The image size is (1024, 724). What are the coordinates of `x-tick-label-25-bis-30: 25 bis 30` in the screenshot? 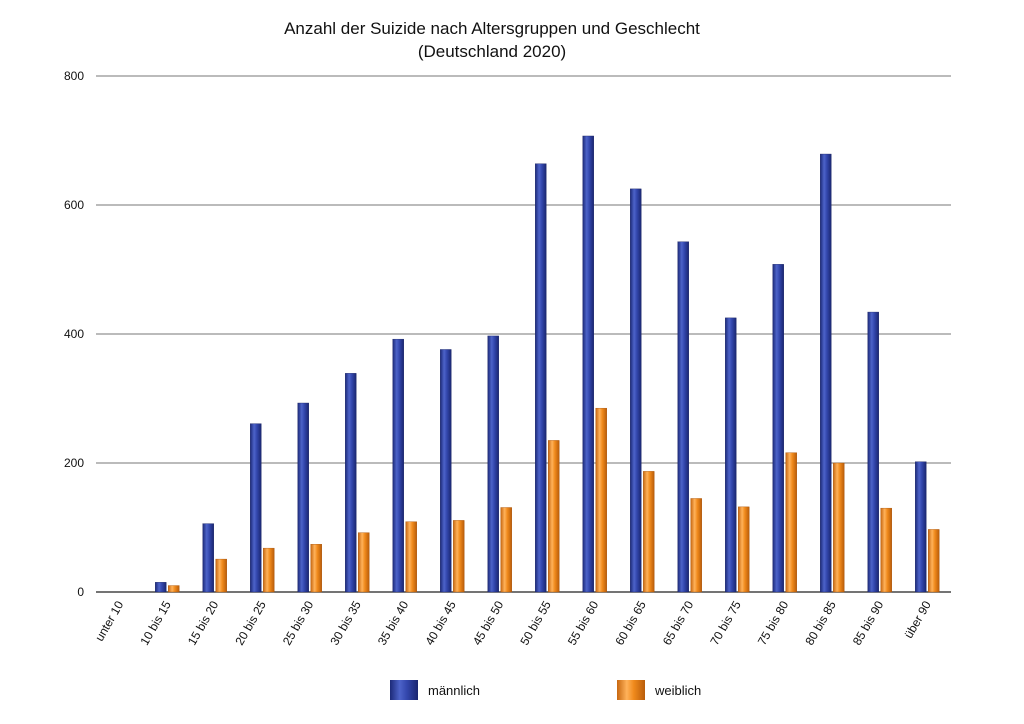 It's located at (298, 622).